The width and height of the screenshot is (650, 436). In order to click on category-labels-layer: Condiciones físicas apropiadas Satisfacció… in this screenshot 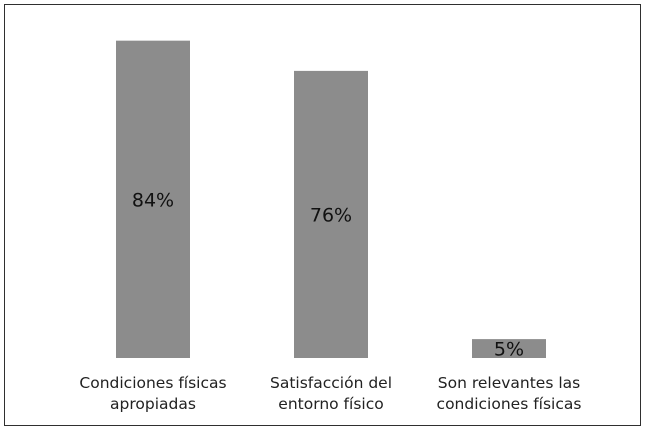, I will do `click(330, 393)`.